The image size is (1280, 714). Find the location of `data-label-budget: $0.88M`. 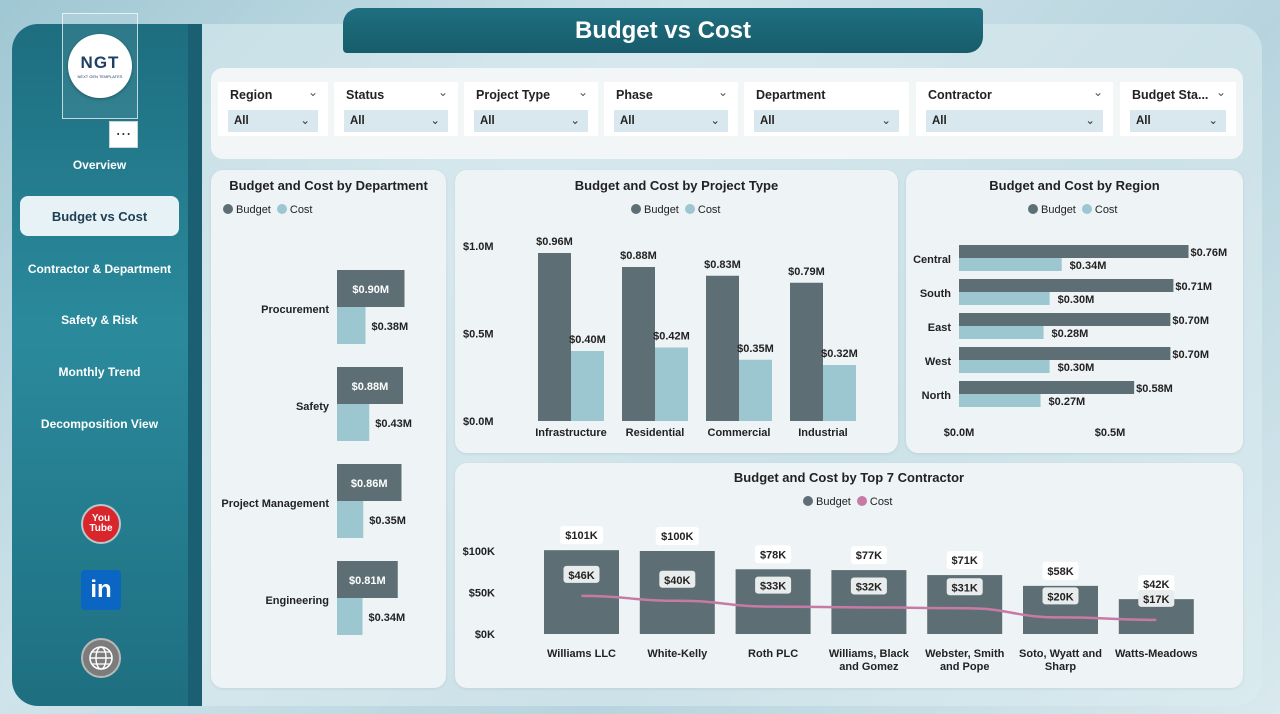

data-label-budget: $0.88M is located at coordinates (370, 387).